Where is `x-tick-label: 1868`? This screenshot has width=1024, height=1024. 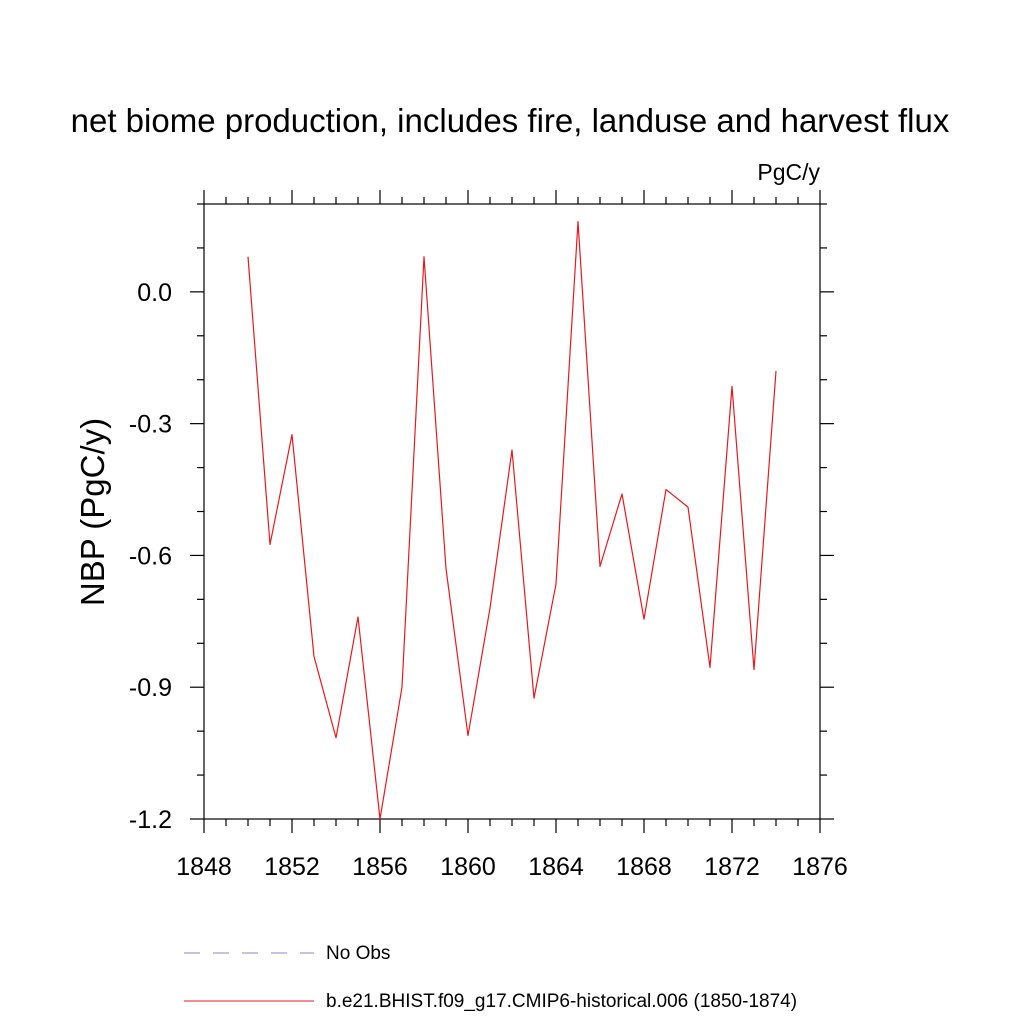
x-tick-label: 1868 is located at coordinates (644, 867).